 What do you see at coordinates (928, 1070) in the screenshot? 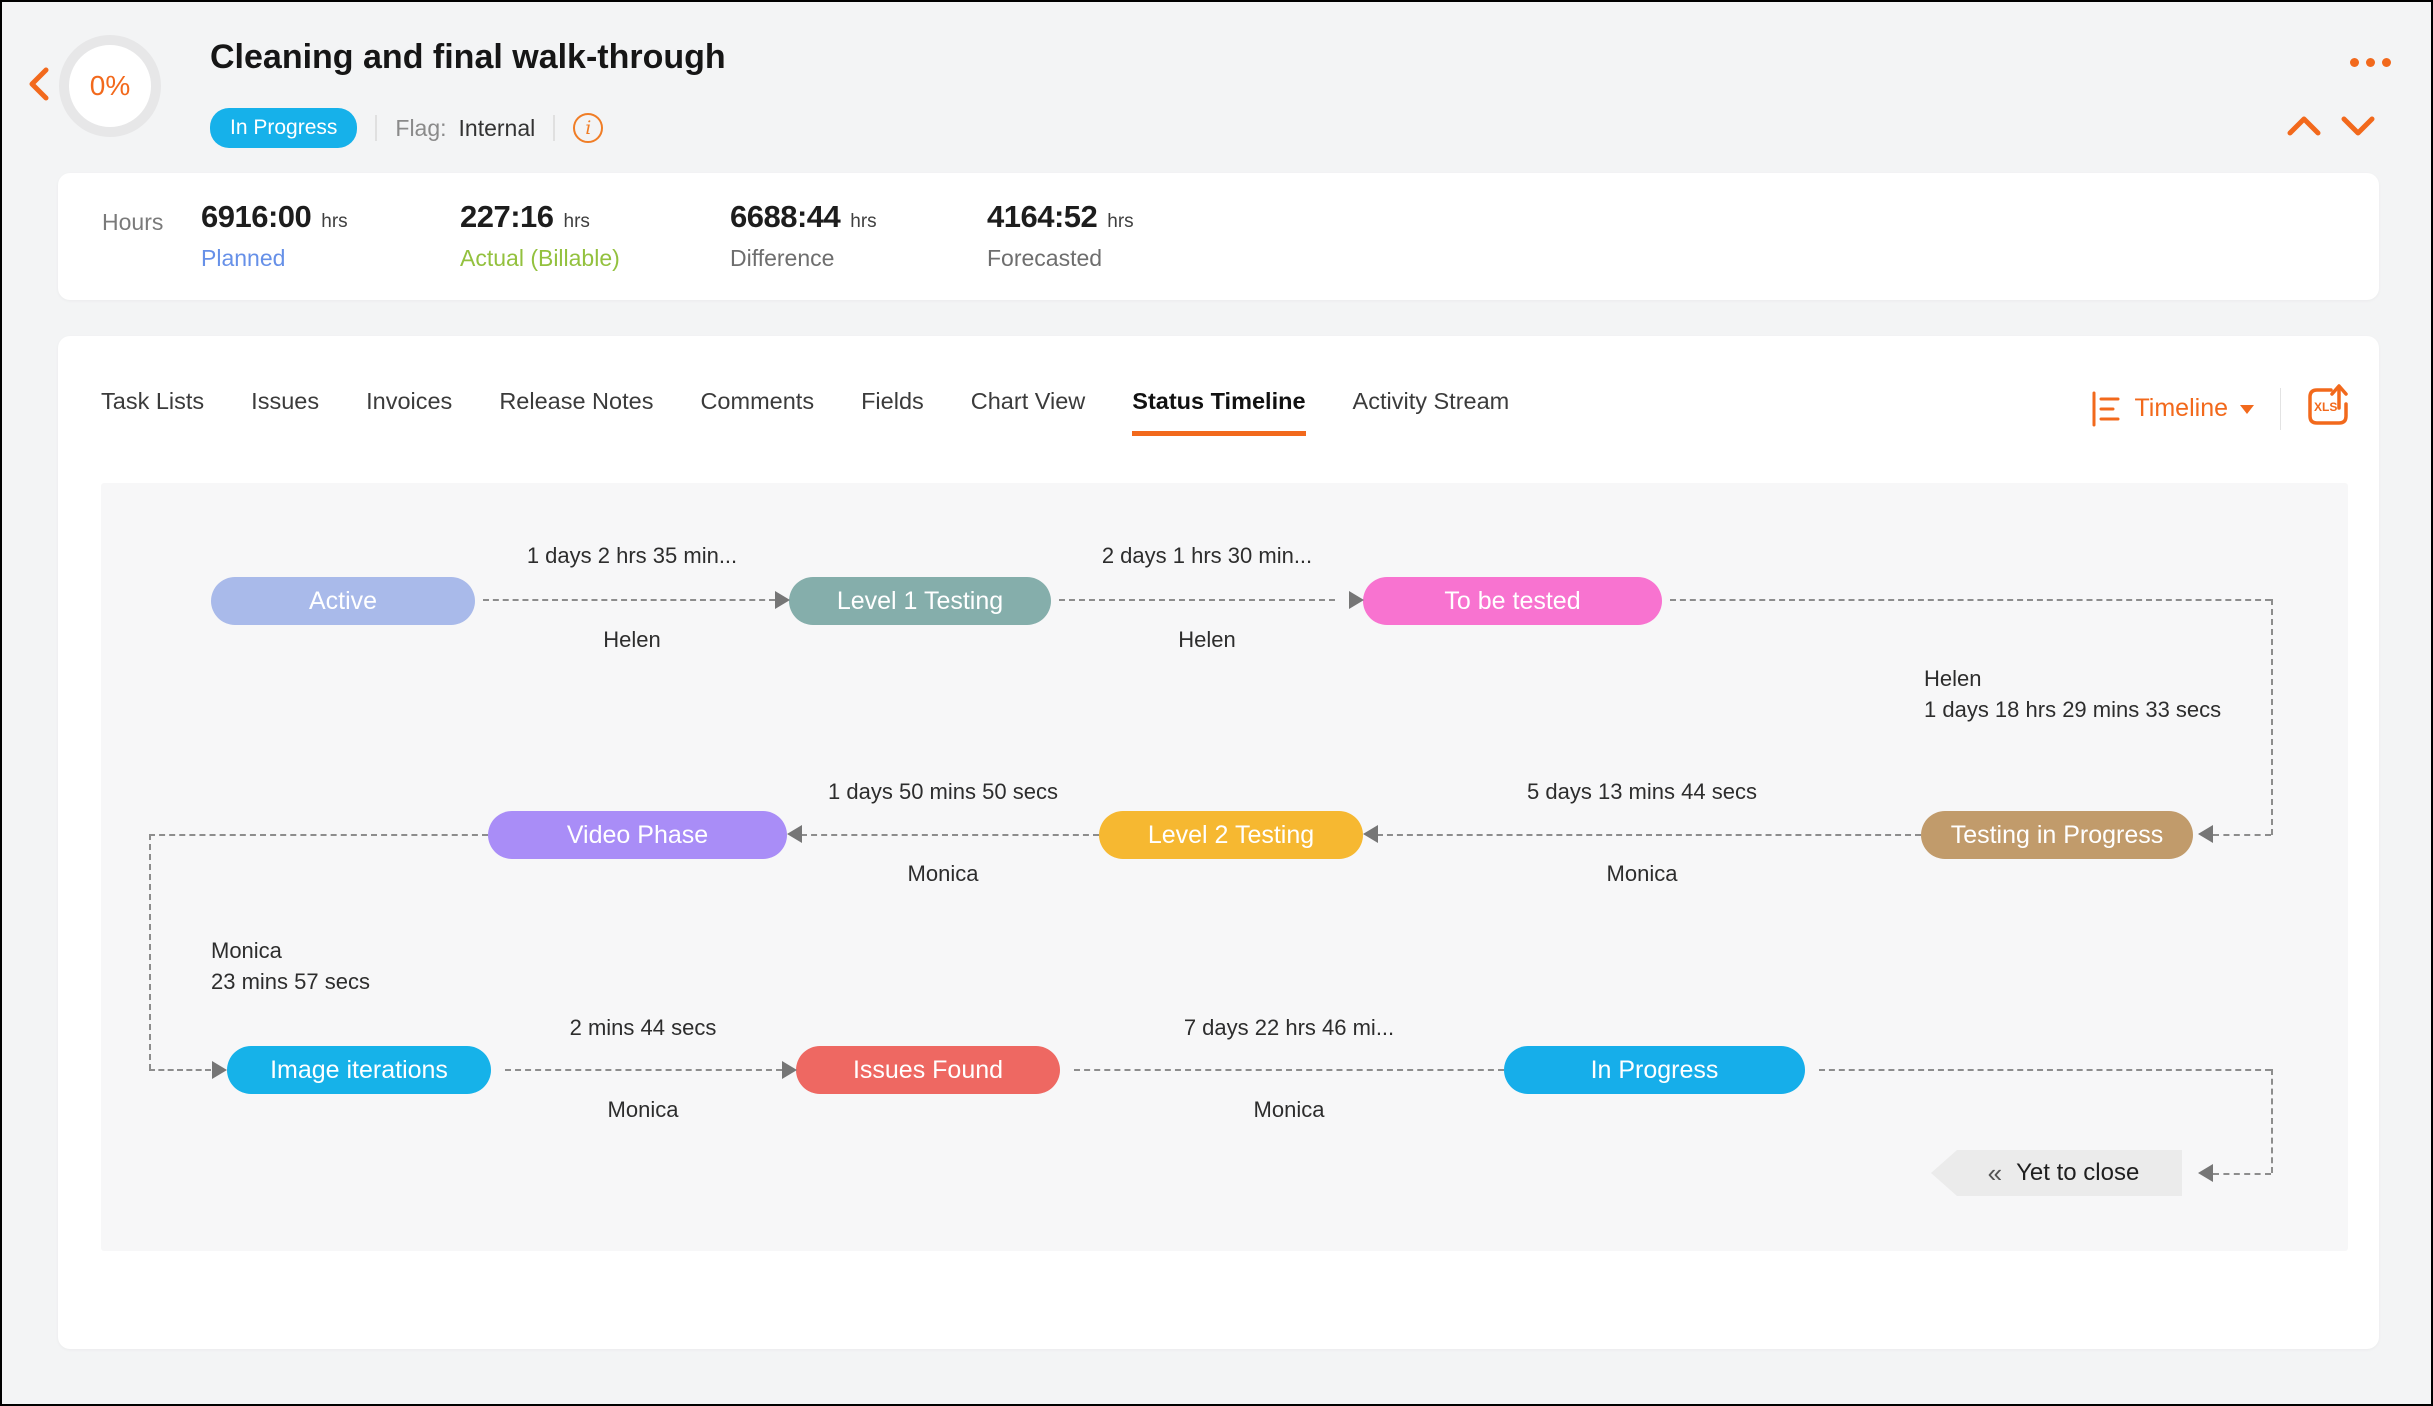
I see `status-node-issues-found: Issues Found` at bounding box center [928, 1070].